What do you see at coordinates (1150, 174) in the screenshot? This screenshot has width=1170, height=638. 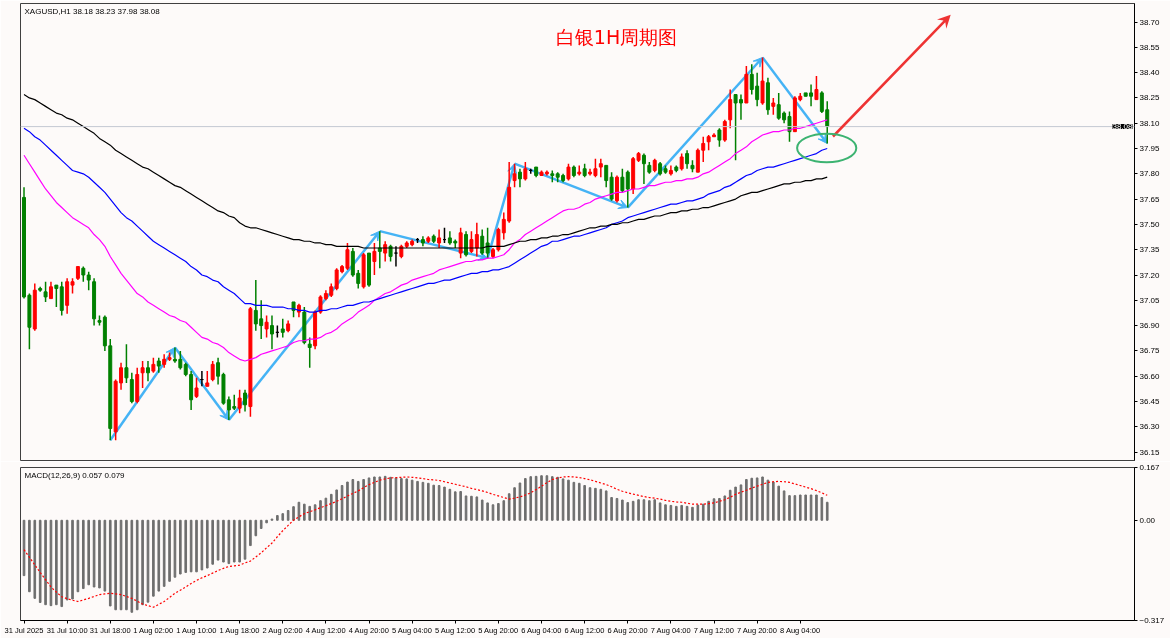 I see `y-tick-label: 37.80` at bounding box center [1150, 174].